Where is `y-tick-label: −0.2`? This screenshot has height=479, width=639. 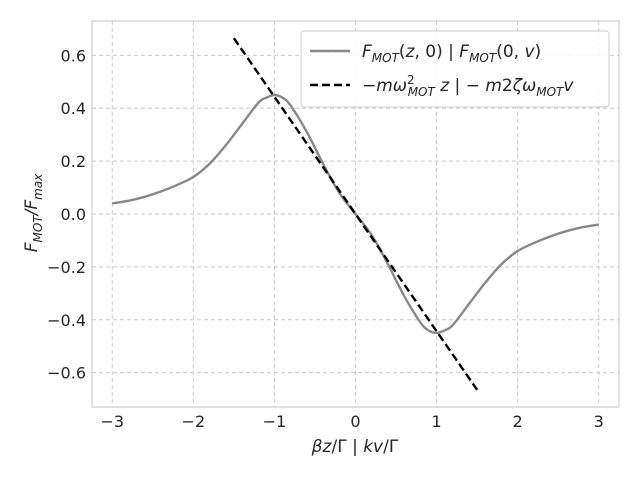 y-tick-label: −0.2 is located at coordinates (66, 267).